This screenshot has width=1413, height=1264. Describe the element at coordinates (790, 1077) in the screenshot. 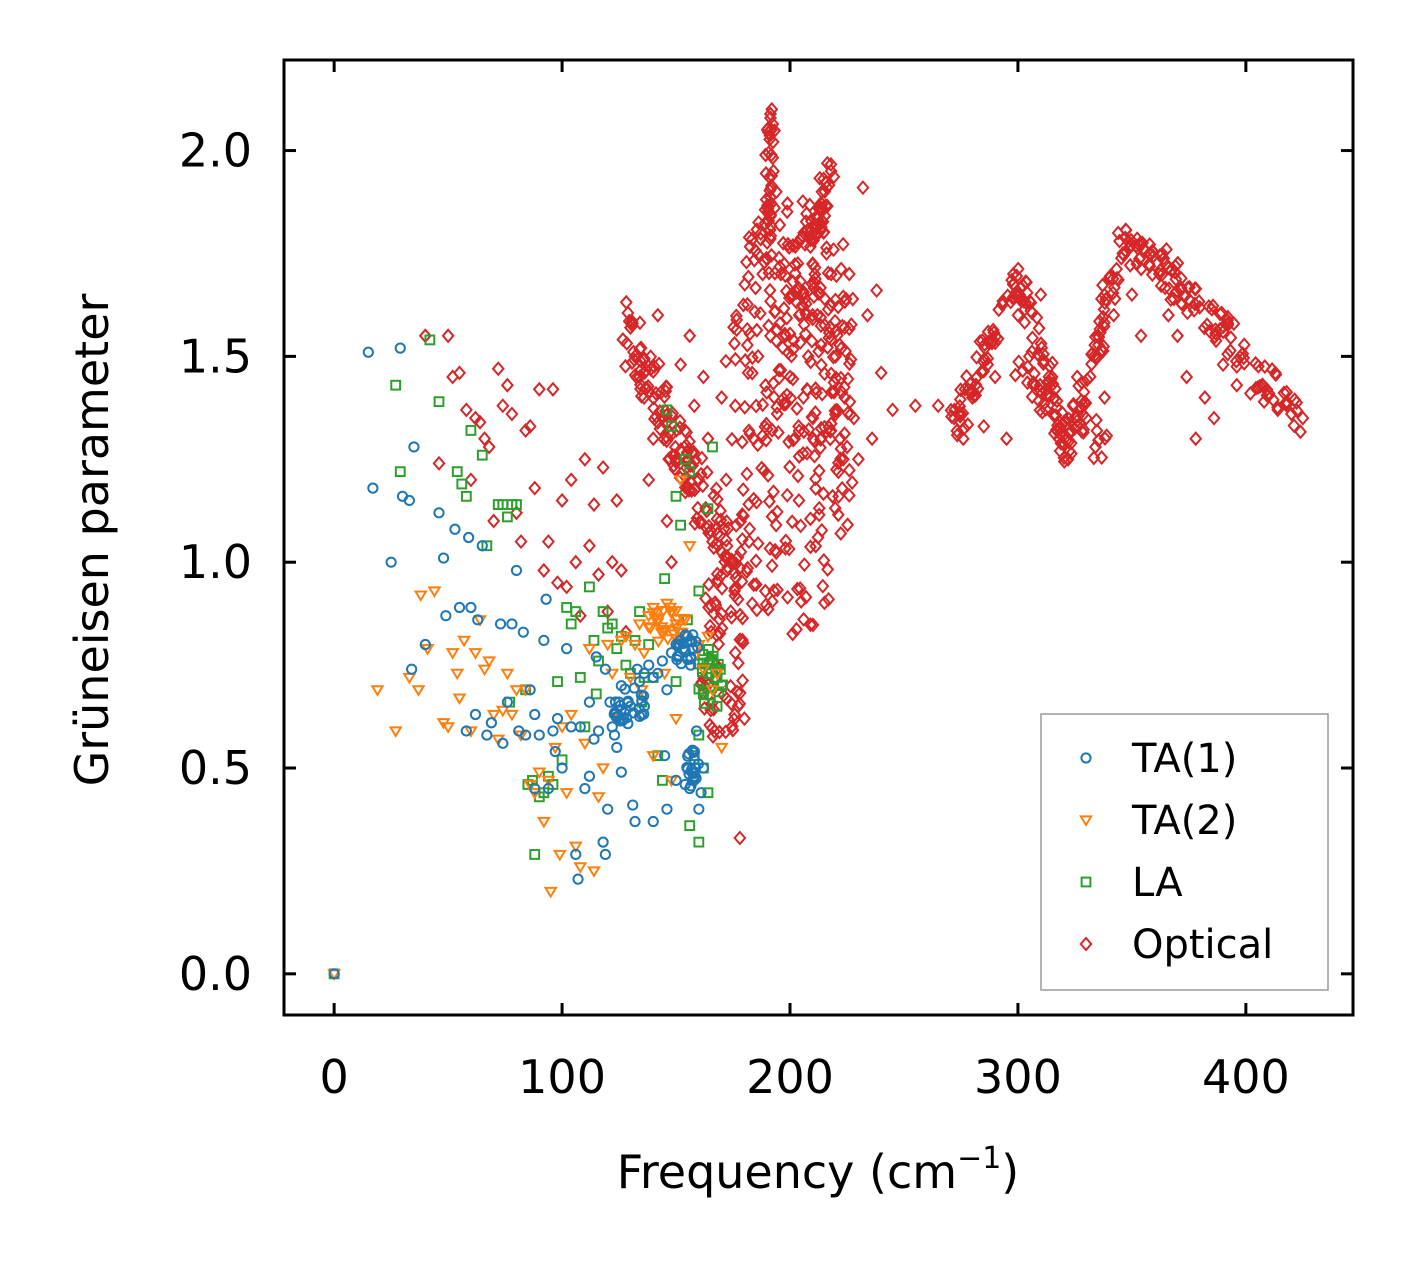

I see `x-tick-label: 200` at that location.